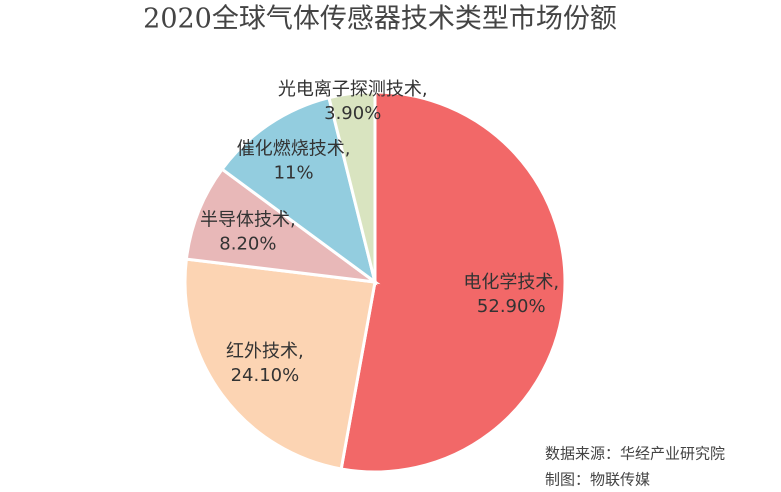 The image size is (781, 492). Describe the element at coordinates (265, 375) in the screenshot. I see `value-label: 24.10%` at that location.